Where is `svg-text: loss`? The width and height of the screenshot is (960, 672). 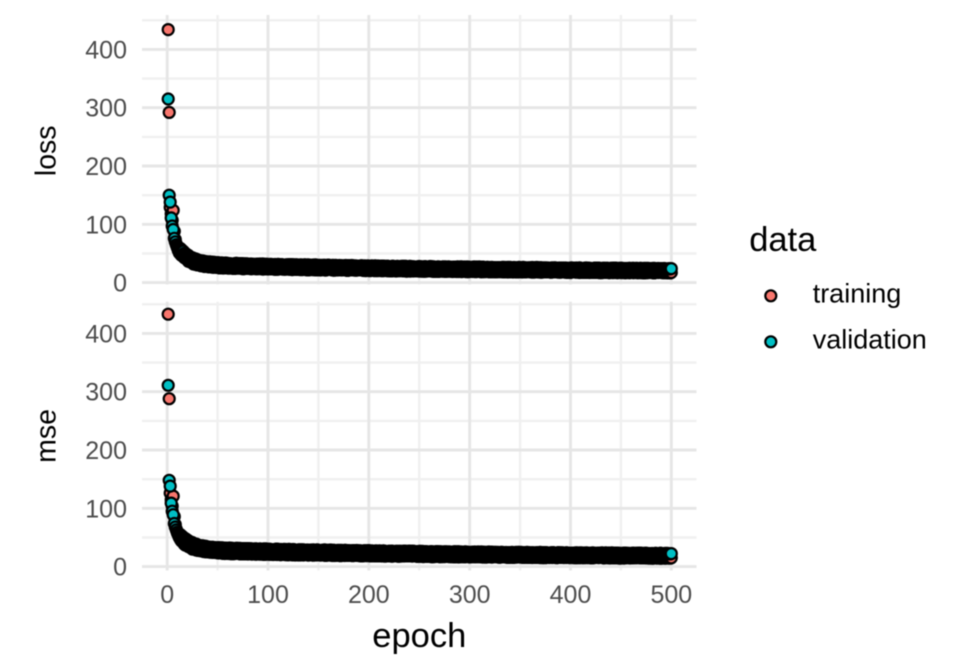
svg-text: loss is located at coordinates (46, 150).